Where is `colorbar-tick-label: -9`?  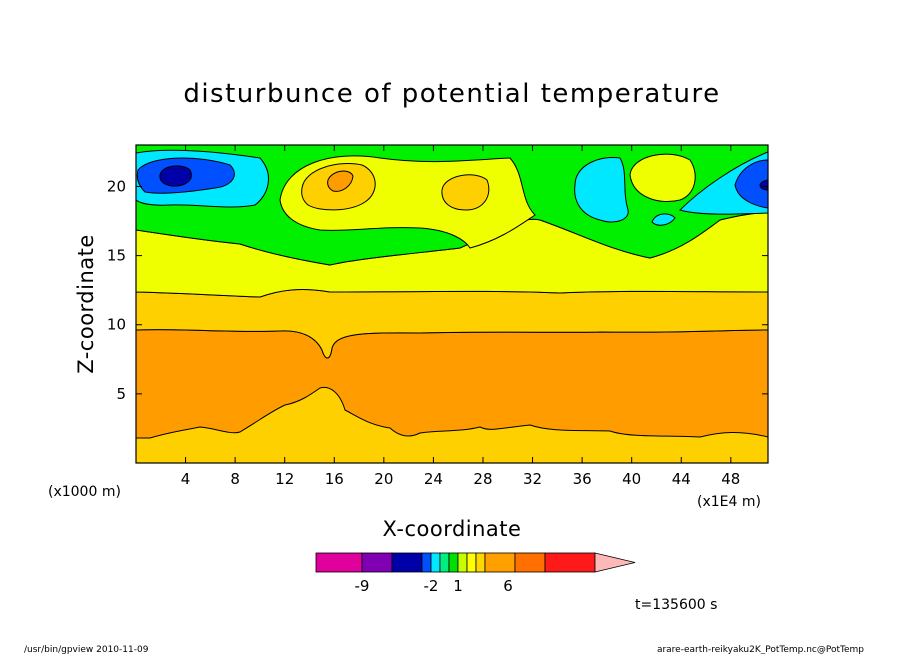
colorbar-tick-label: -9 is located at coordinates (362, 586).